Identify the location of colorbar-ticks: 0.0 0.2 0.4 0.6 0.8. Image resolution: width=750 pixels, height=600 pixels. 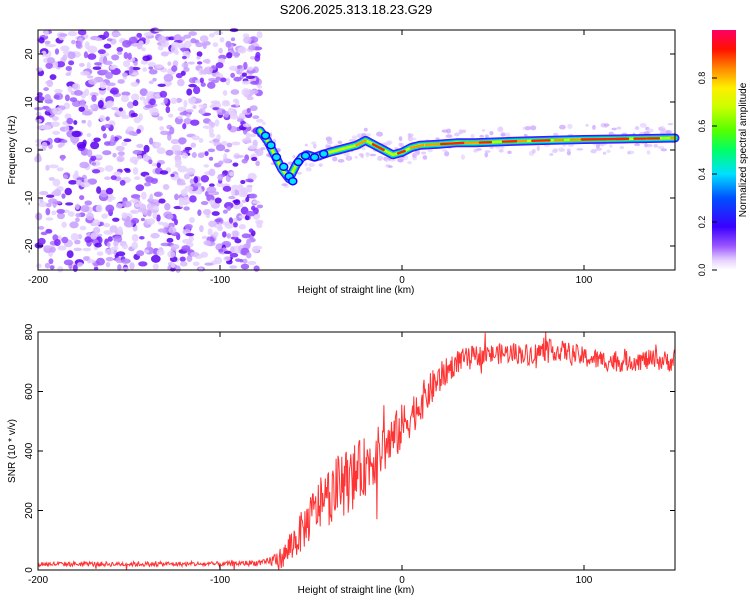
(707, 174).